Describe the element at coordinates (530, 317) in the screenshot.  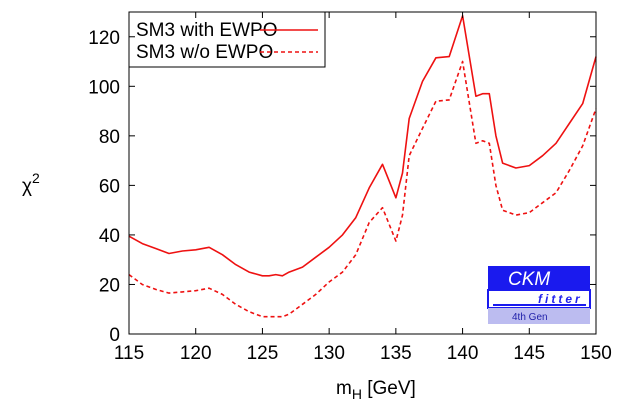
I see `logo-gen-text: 4th Gen` at that location.